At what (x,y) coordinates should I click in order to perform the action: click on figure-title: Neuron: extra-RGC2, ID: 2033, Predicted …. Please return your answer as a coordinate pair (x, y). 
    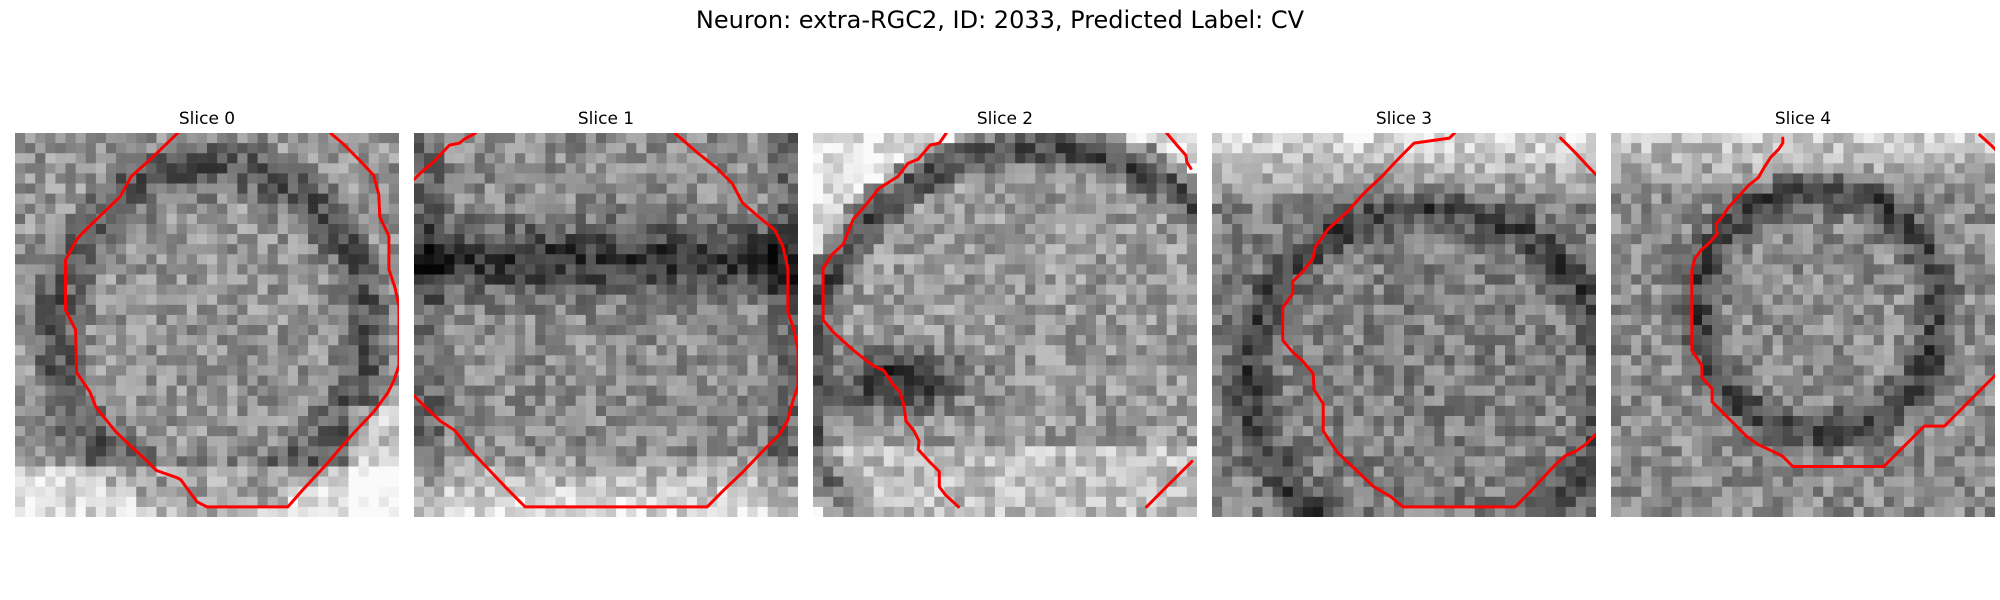
    Looking at the image, I should click on (1000, 20).